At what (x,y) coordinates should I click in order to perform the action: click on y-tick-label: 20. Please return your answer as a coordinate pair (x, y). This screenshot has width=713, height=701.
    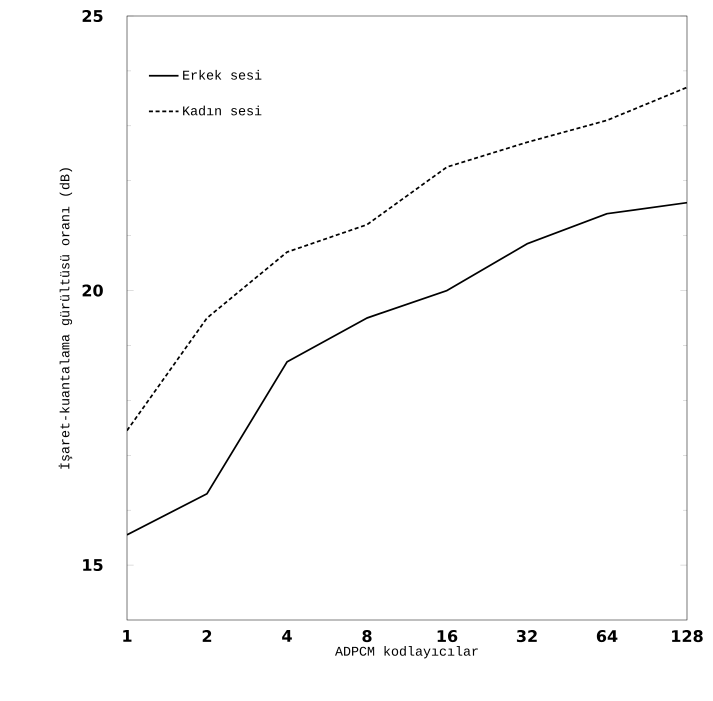
    Looking at the image, I should click on (92, 290).